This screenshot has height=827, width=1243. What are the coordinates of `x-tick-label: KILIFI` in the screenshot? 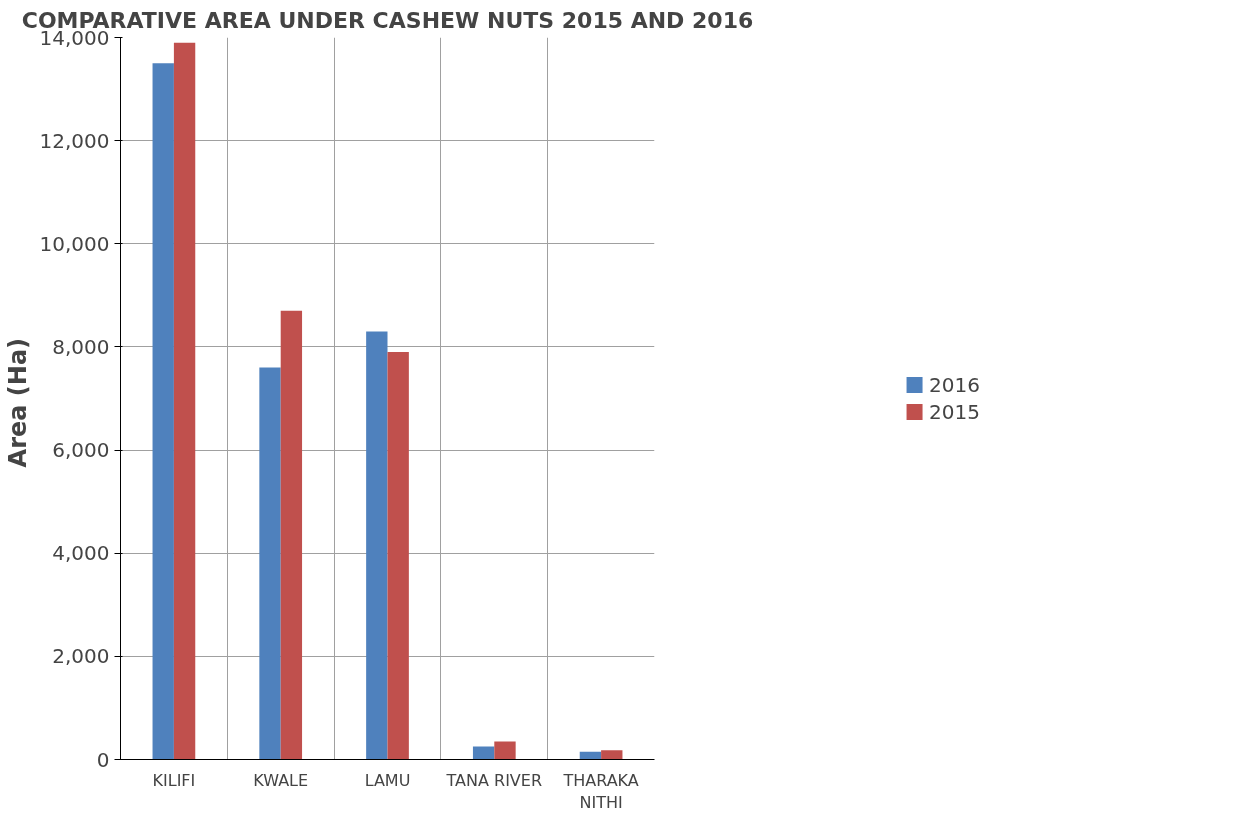 It's located at (174, 780).